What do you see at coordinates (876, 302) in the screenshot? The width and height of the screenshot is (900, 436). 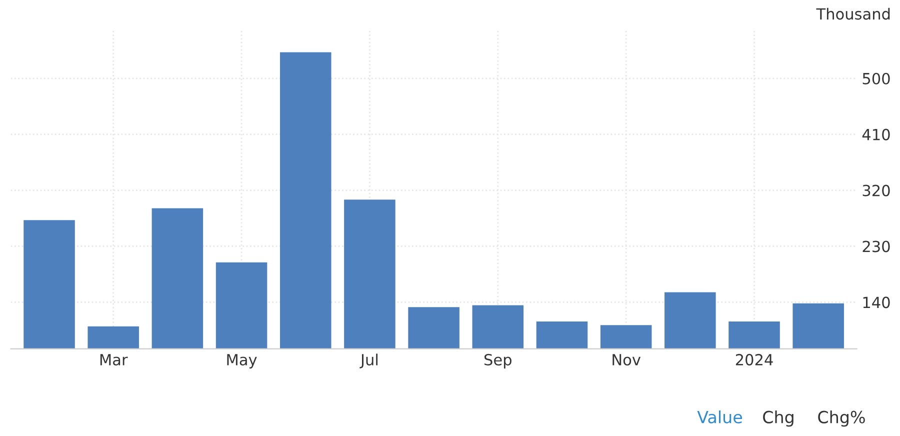 I see `y-tick-label: 140` at bounding box center [876, 302].